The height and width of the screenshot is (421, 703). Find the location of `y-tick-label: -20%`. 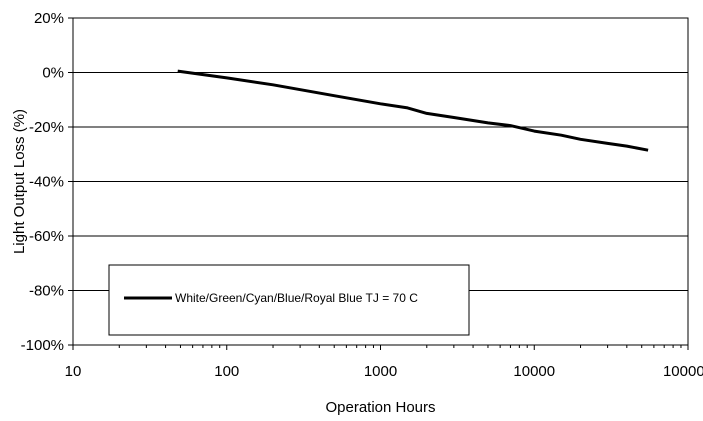

y-tick-label: -20% is located at coordinates (46, 127).